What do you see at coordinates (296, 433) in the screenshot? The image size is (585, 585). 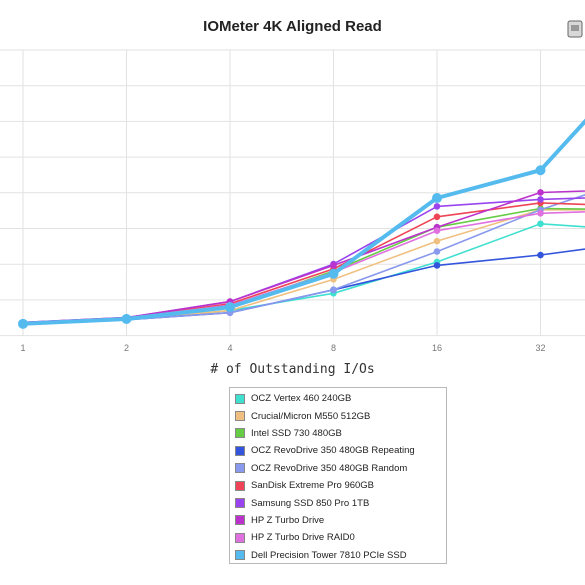 I see `legend-label: Intel SSD 730 480GB` at bounding box center [296, 433].